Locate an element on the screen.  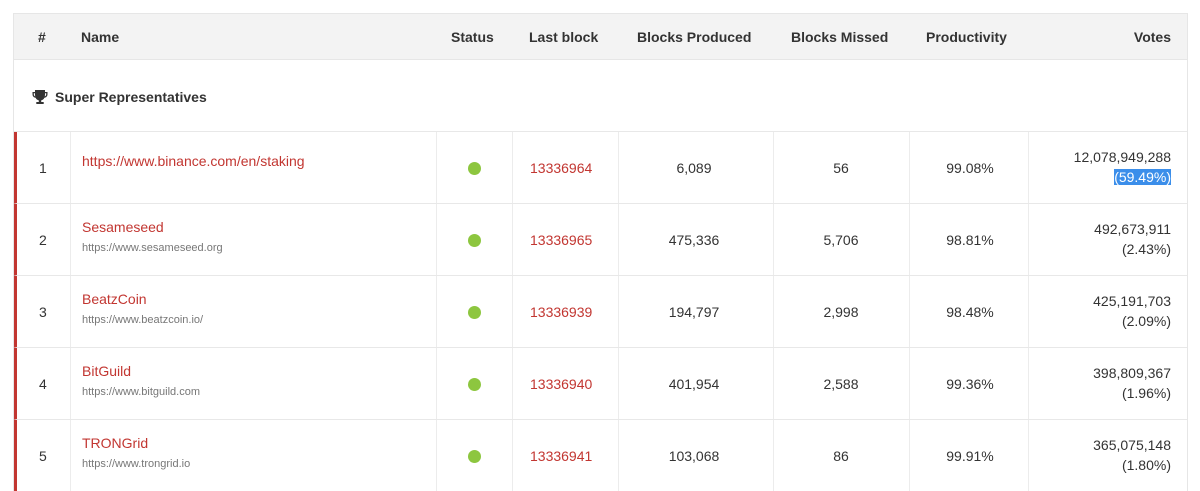
last-block-link: 13336939 is located at coordinates (561, 312).